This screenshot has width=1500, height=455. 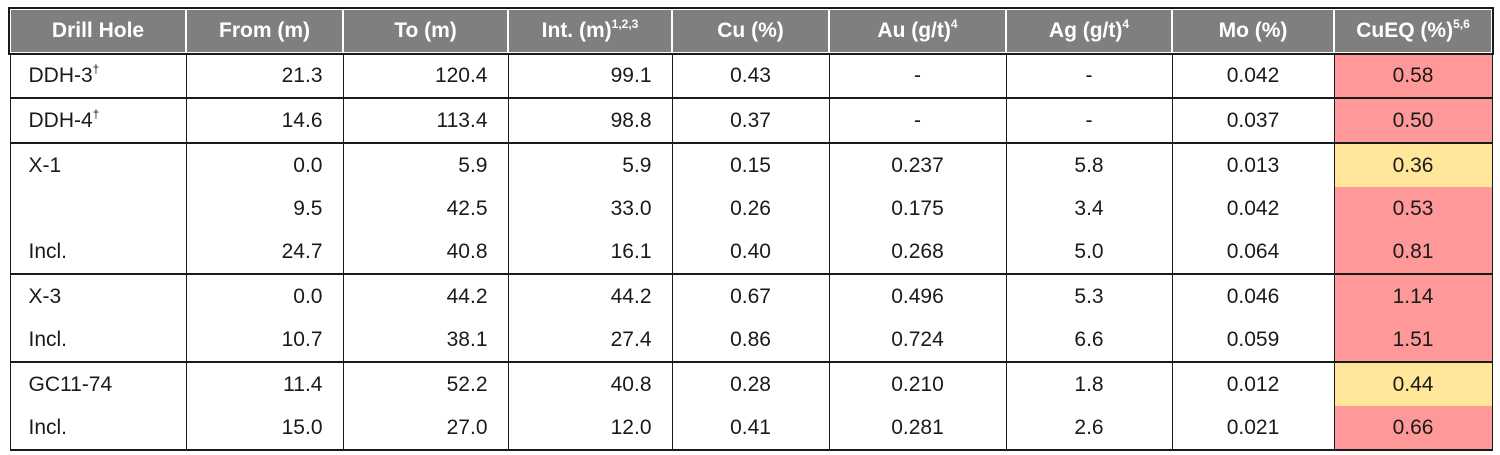 What do you see at coordinates (462, 120) in the screenshot?
I see `to-cell-value: 113.4` at bounding box center [462, 120].